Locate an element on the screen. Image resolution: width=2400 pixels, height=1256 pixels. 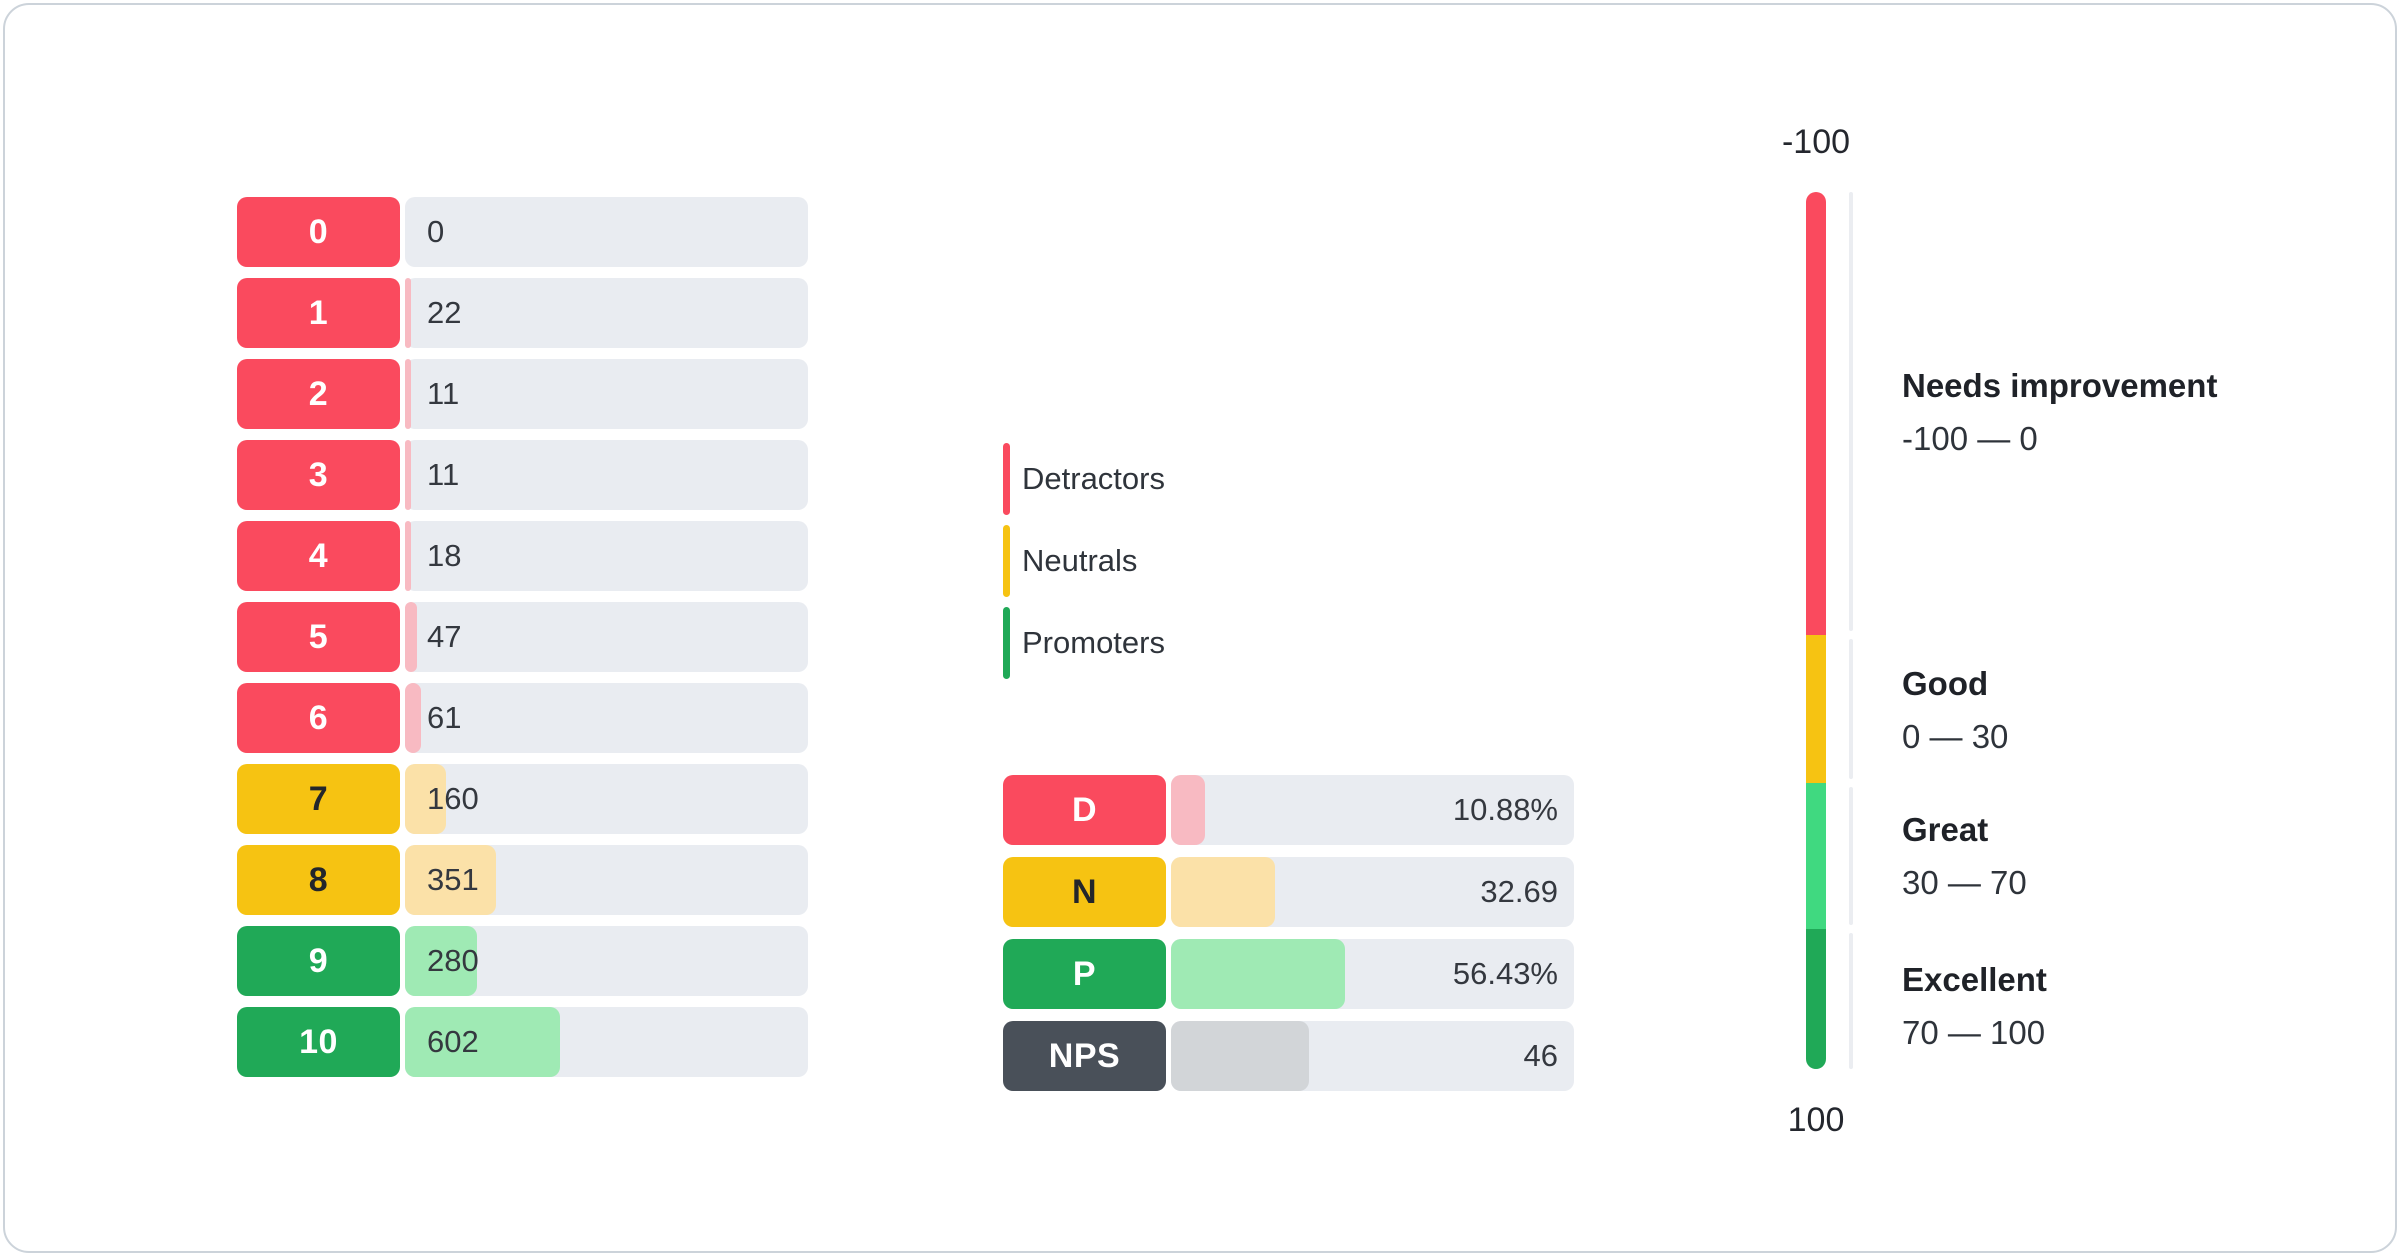
bar-track: 22 is located at coordinates (606, 313).